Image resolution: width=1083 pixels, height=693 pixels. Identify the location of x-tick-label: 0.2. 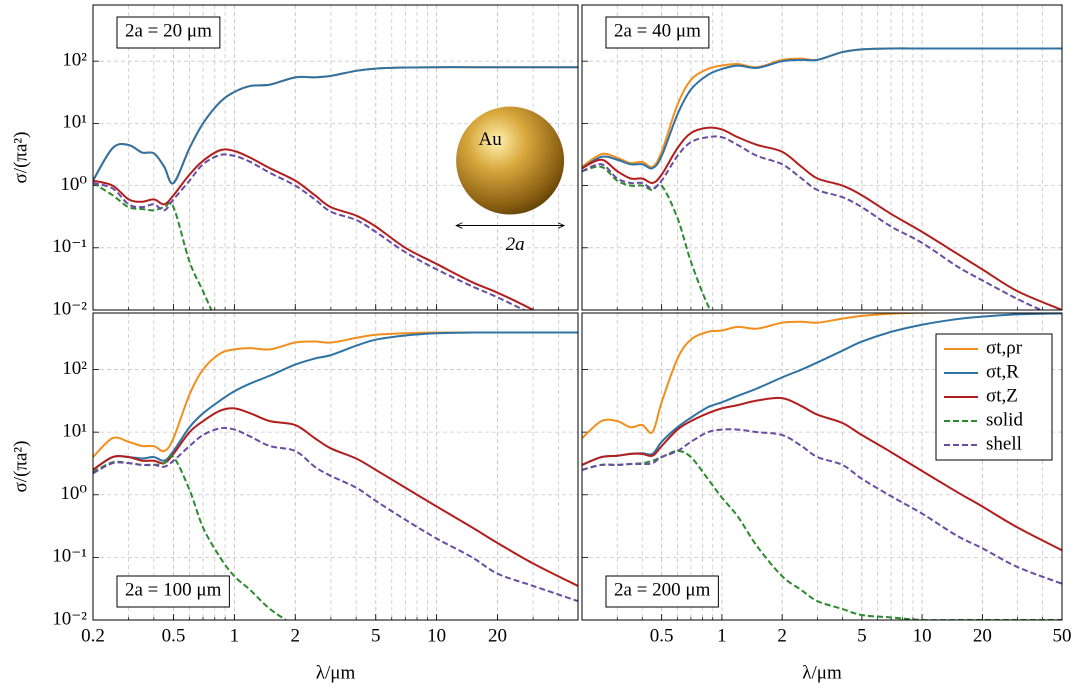
(93, 635).